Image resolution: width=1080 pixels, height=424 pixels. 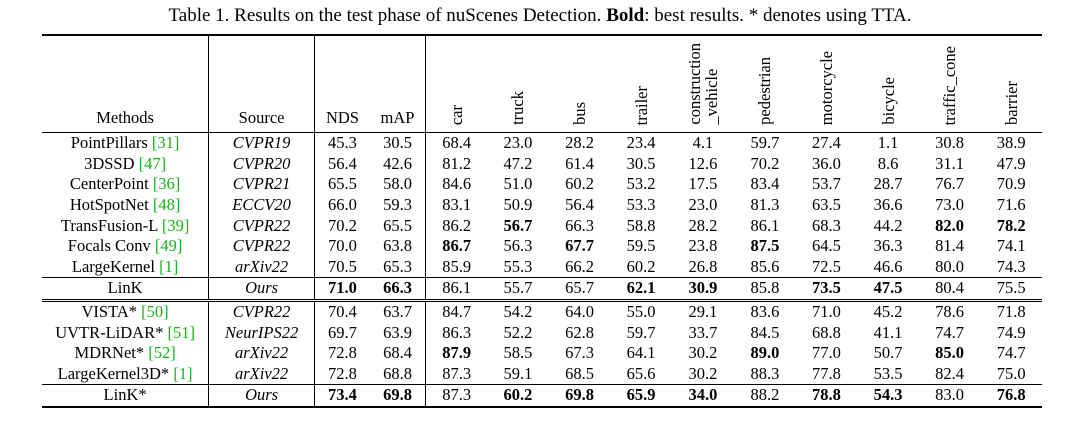 I want to click on citation-link: [36], so click(x=166, y=184).